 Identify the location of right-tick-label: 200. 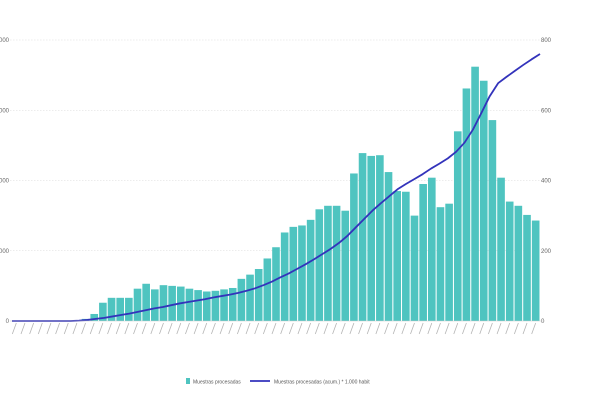
(546, 252).